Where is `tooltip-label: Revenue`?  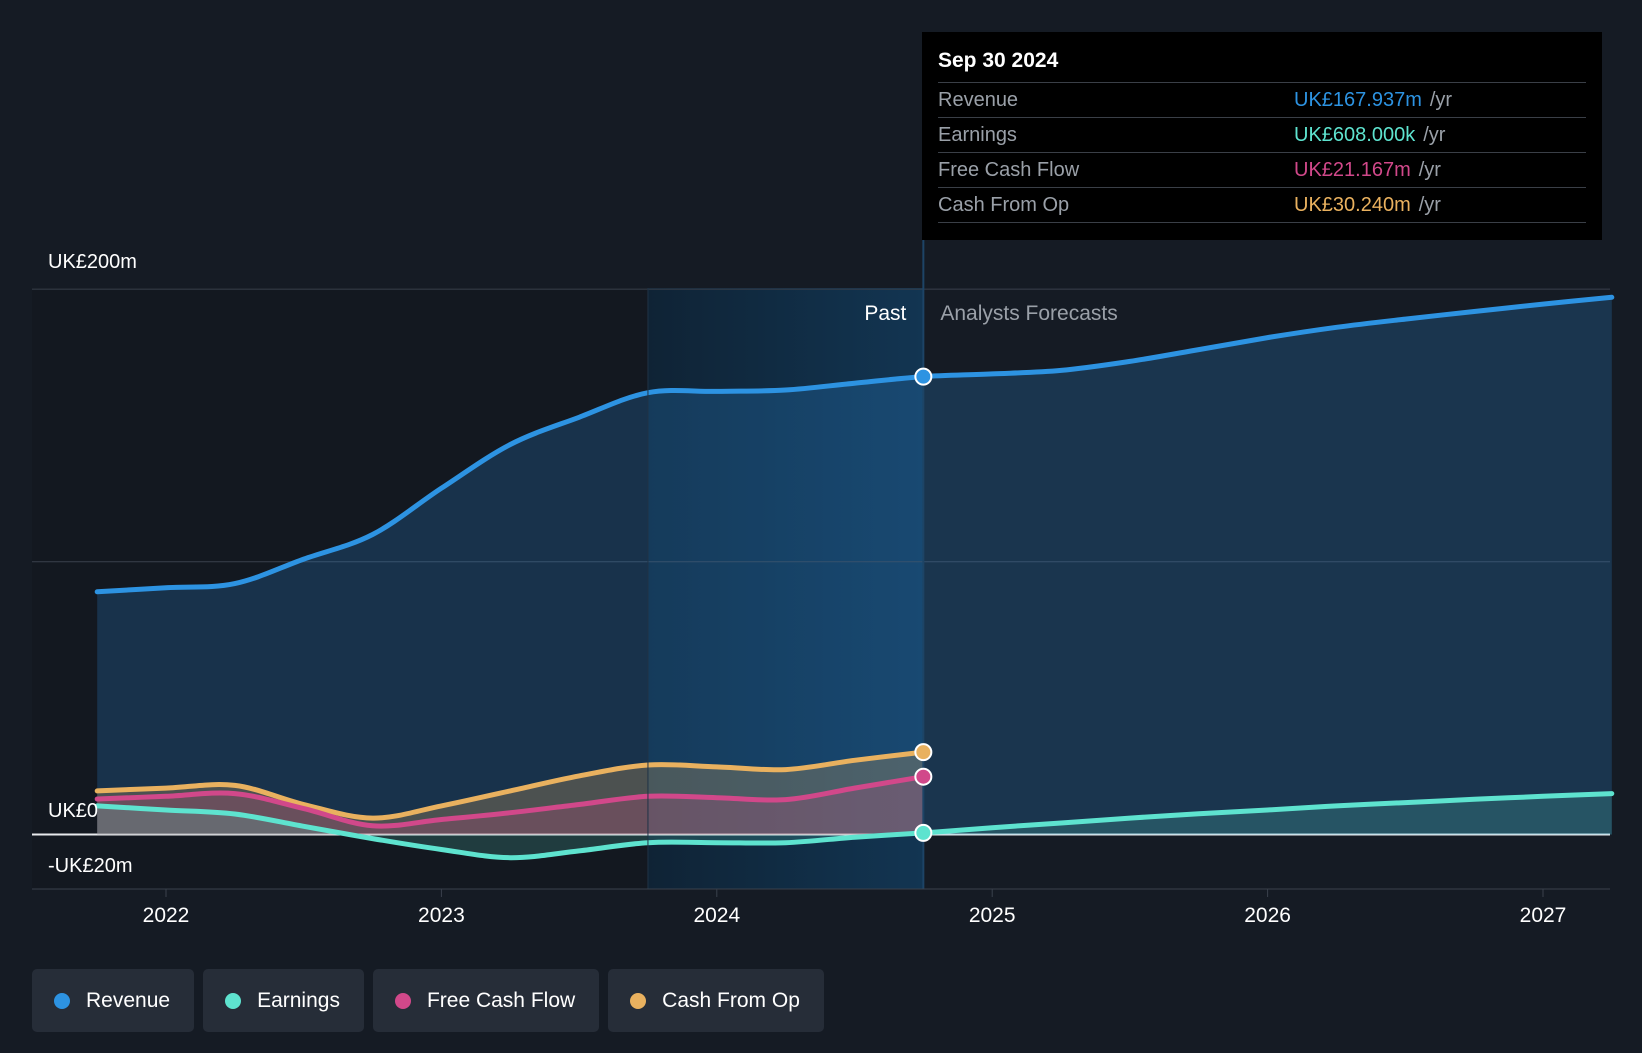
tooltip-label: Revenue is located at coordinates (978, 100).